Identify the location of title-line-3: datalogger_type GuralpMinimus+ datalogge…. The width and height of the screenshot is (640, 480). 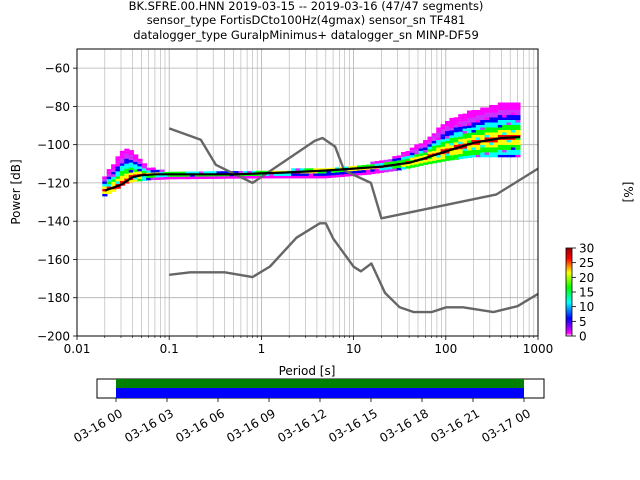
(306, 35).